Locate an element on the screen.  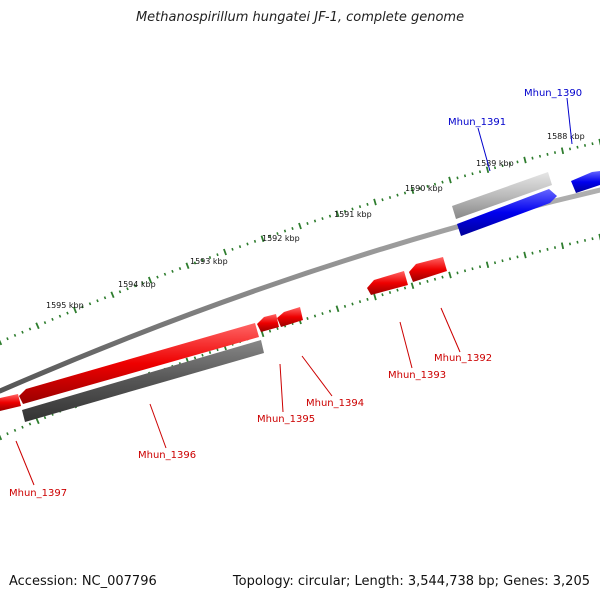
kbp-label: 1590 kbp is located at coordinates (424, 188).